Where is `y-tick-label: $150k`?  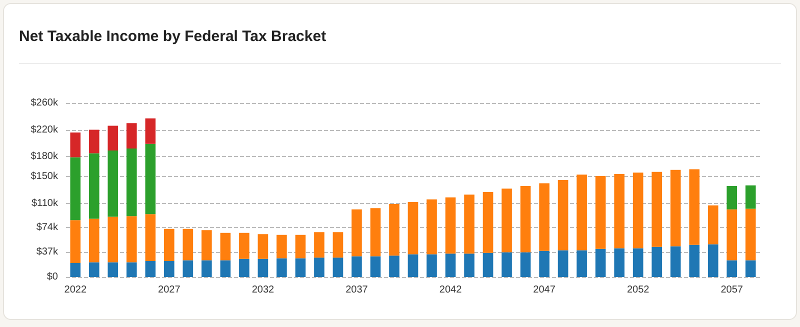
y-tick-label: $150k is located at coordinates (44, 176).